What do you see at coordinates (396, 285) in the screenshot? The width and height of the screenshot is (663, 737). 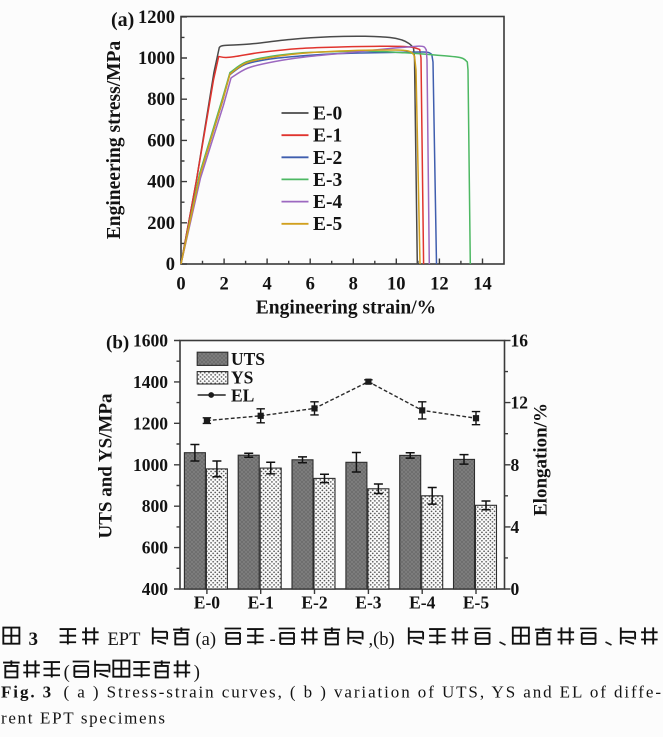 I see `svg-text: 10` at bounding box center [396, 285].